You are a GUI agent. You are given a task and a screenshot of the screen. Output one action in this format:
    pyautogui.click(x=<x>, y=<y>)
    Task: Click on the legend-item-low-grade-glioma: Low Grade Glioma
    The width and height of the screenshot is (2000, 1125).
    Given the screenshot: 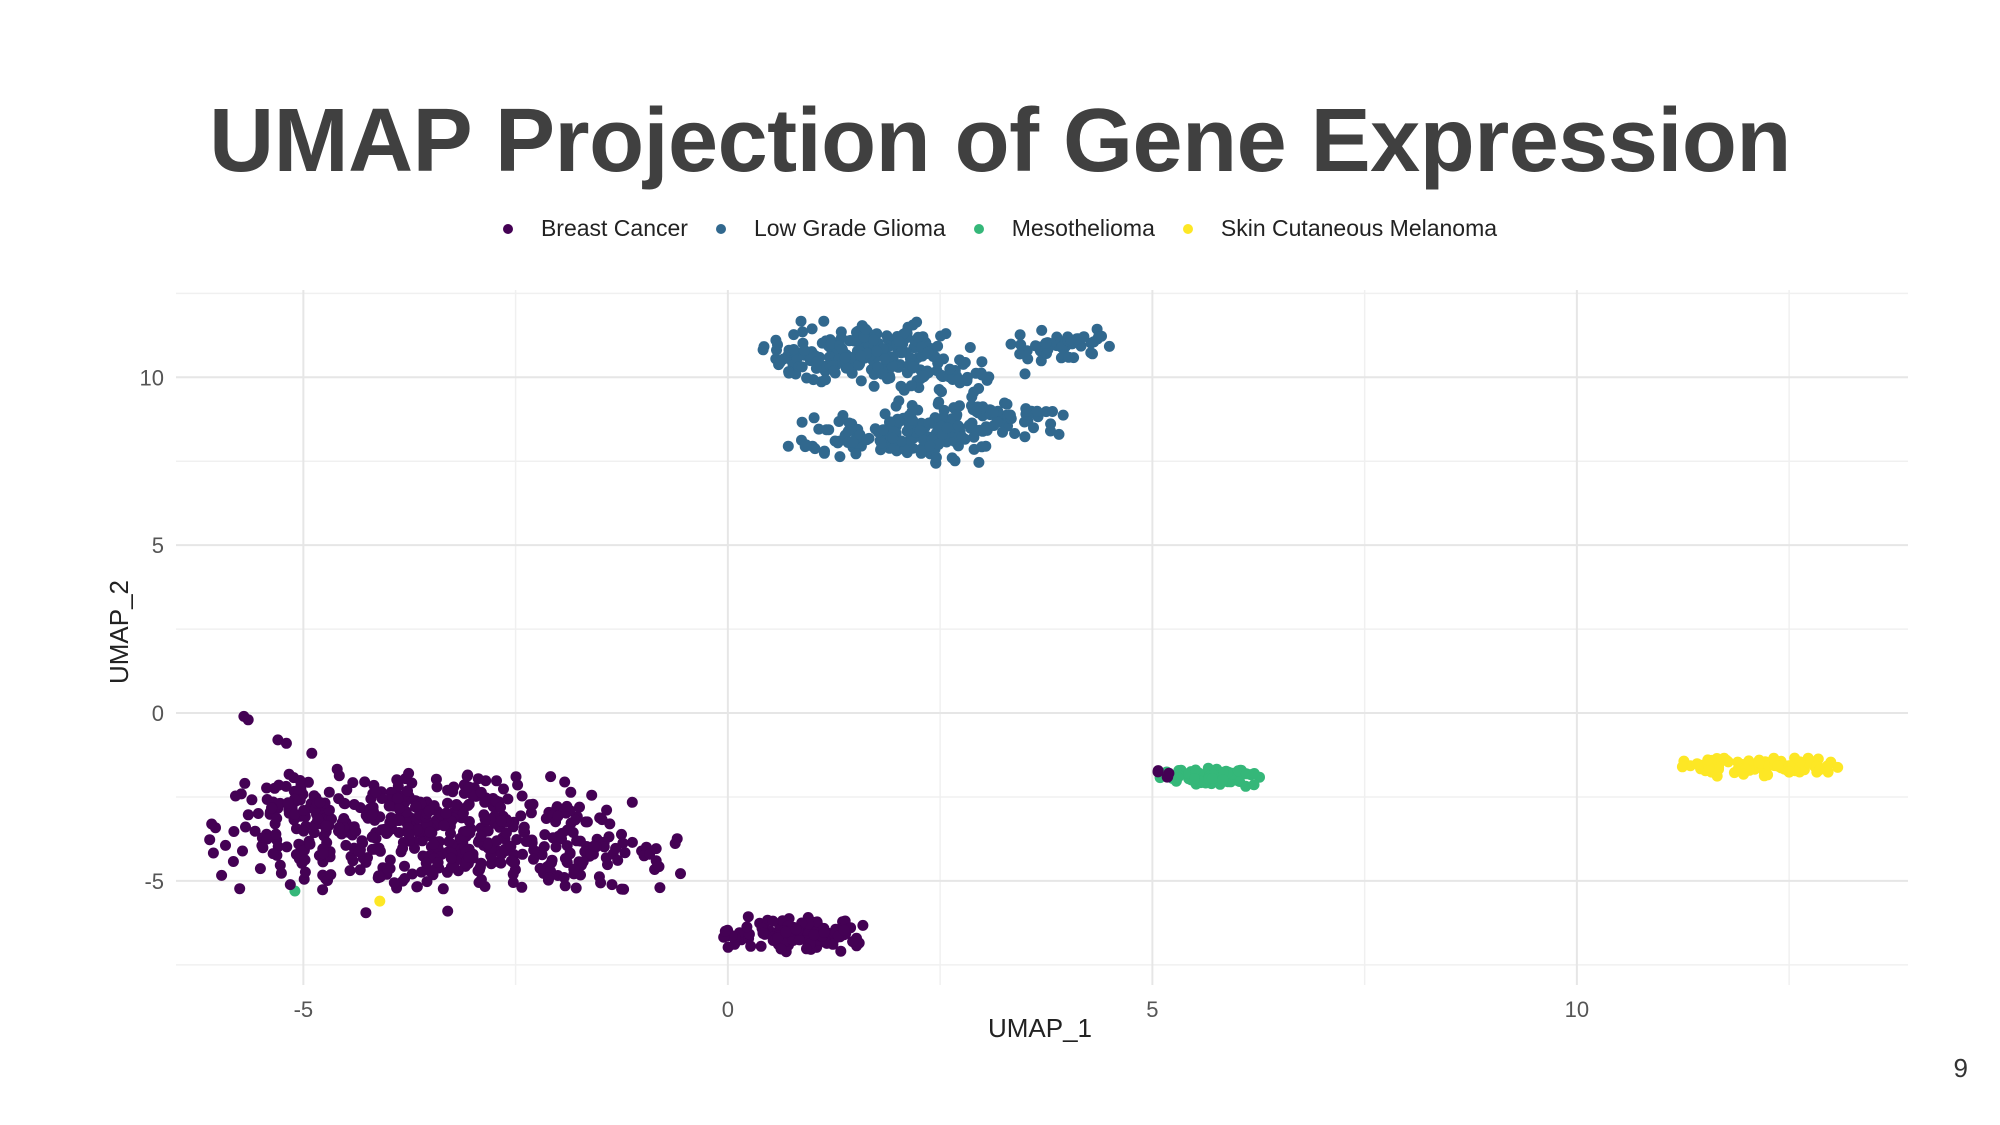 What is the action you would take?
    pyautogui.click(x=830, y=228)
    